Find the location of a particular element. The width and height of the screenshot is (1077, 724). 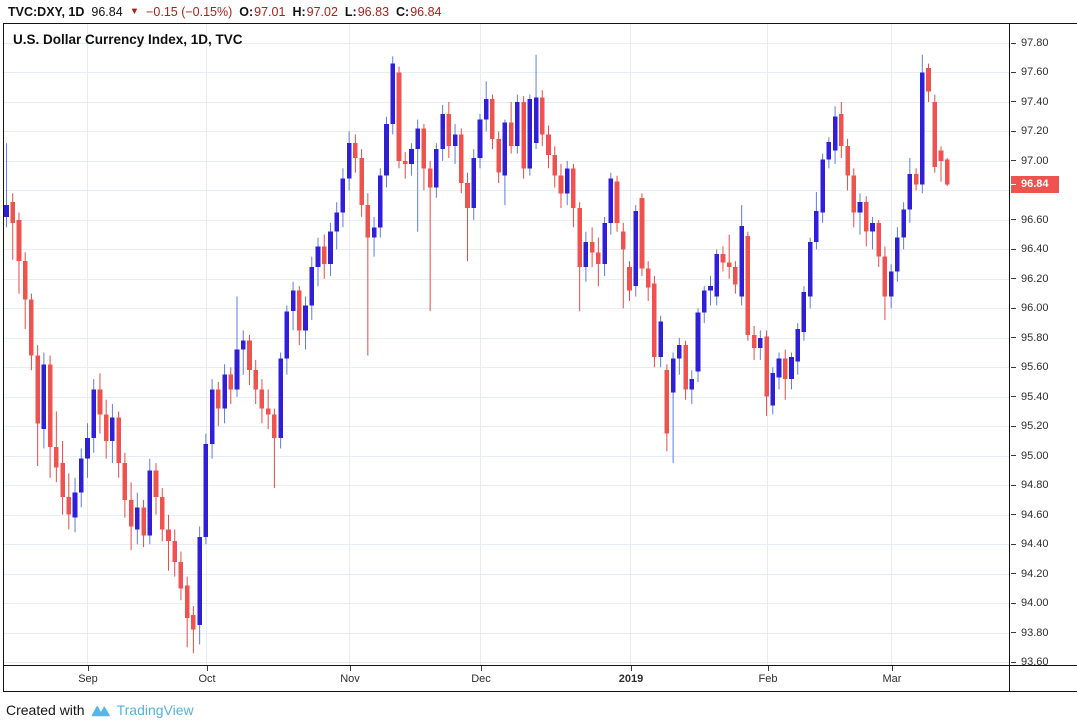

price-tick-label: 97.60 is located at coordinates (1035, 72).